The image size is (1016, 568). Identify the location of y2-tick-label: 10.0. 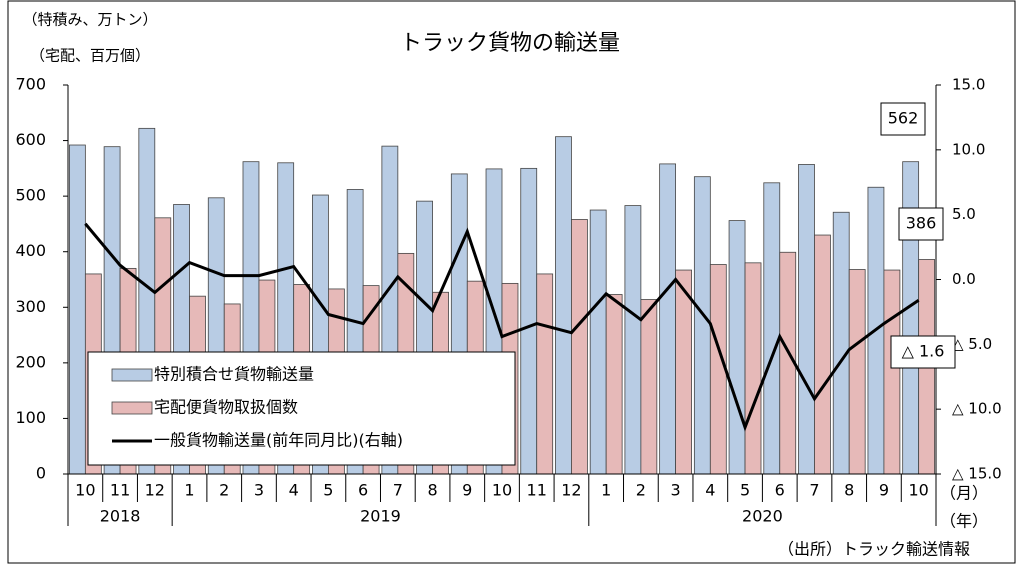
(968, 149).